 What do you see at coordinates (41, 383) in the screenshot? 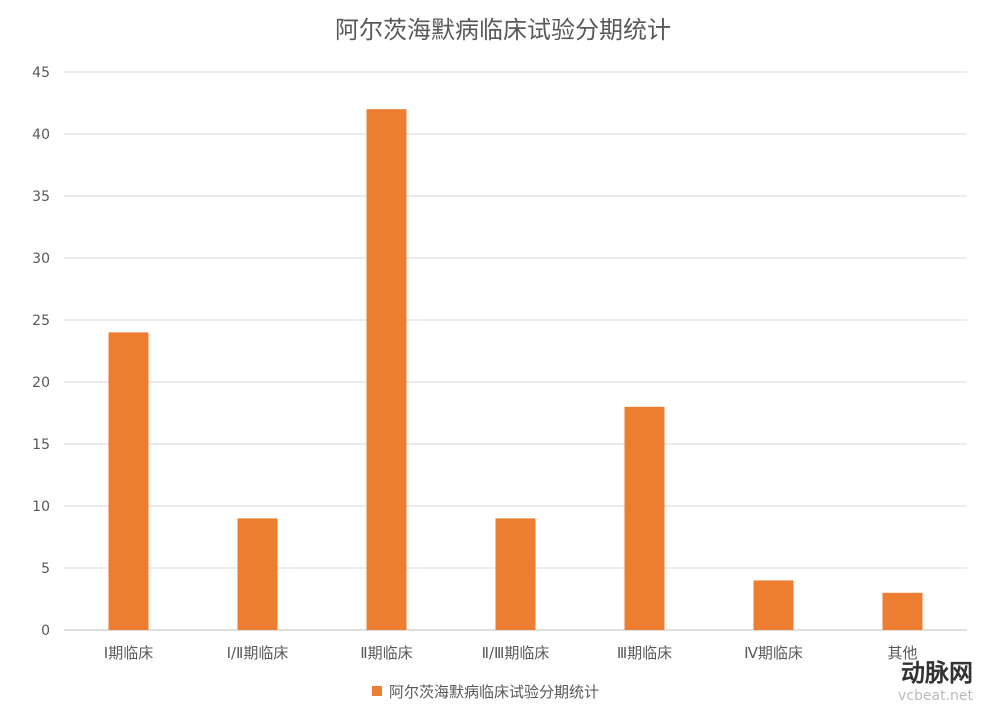
I see `y-tick-label: 20` at bounding box center [41, 383].